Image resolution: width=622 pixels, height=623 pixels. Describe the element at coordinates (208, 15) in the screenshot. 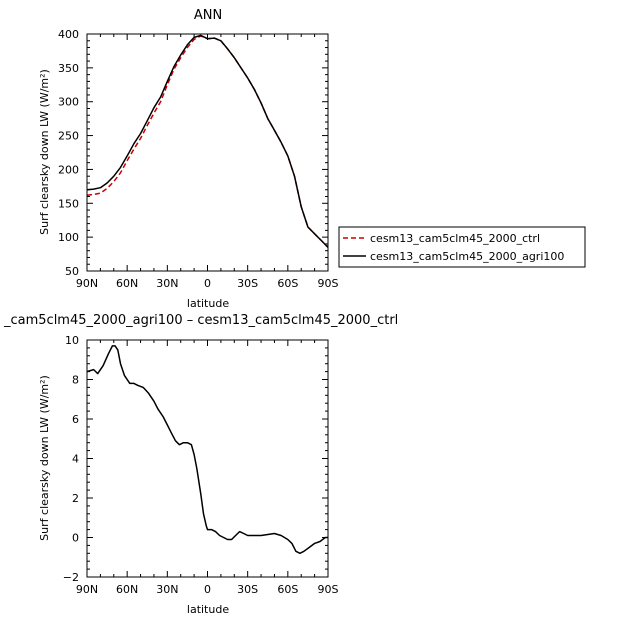

I see `chart-title: ANN` at that location.